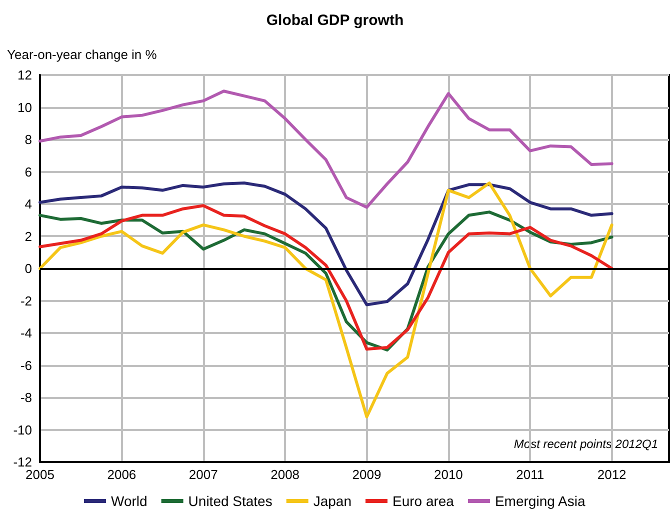  Describe the element at coordinates (285, 474) in the screenshot. I see `x-tick-label: 2008` at that location.